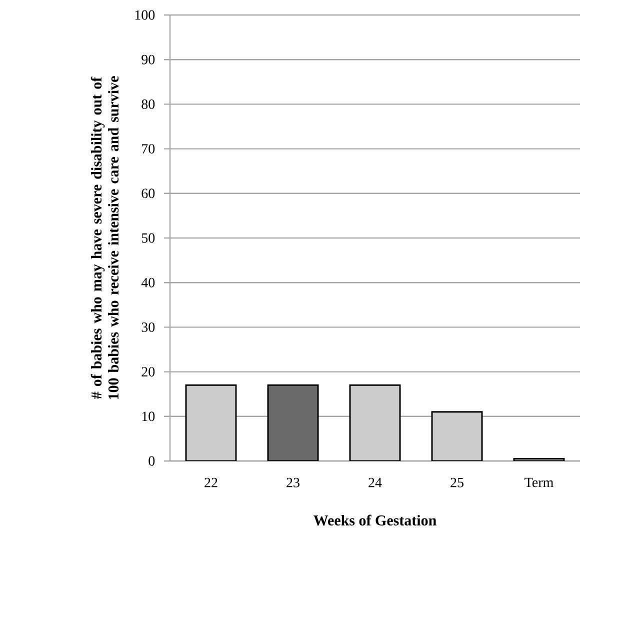 This screenshot has height=629, width=621. What do you see at coordinates (151, 461) in the screenshot?
I see `y-tick-label: 0` at bounding box center [151, 461].